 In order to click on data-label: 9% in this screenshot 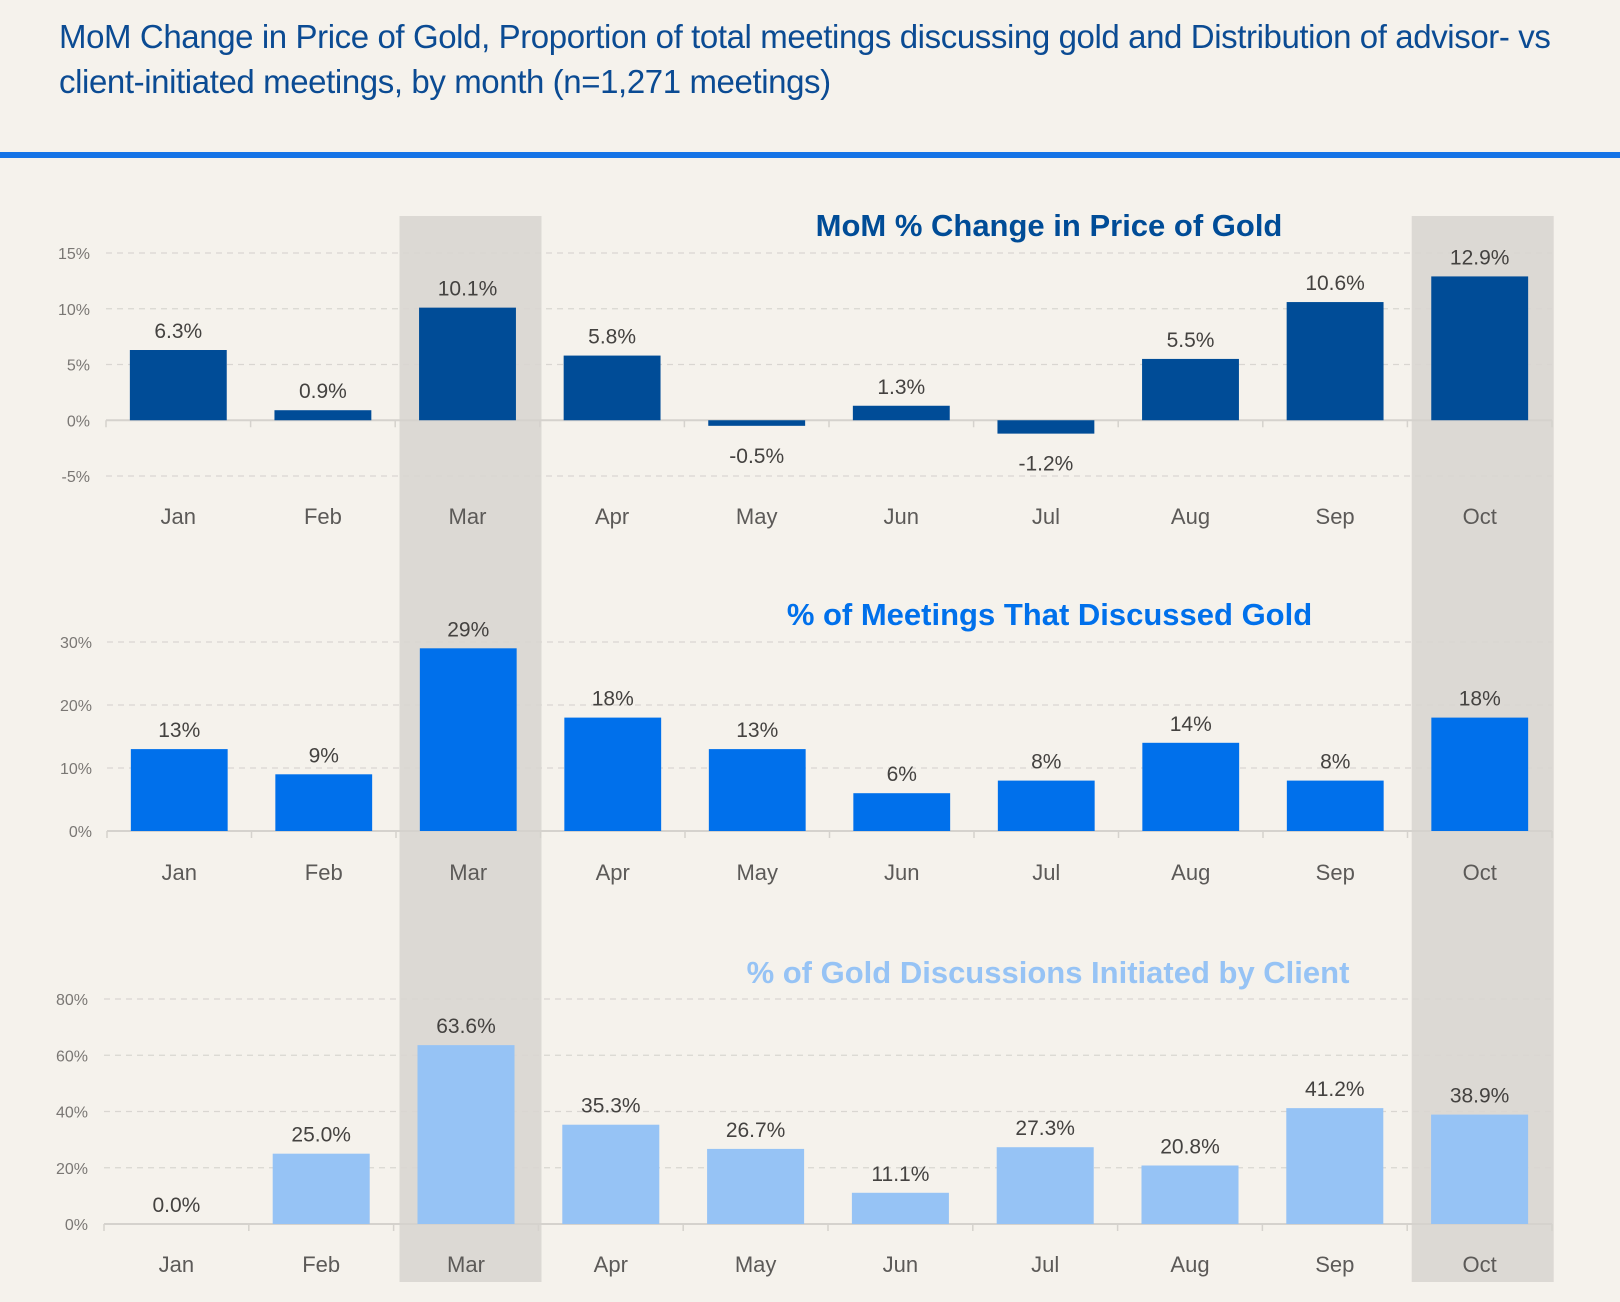, I will do `click(324, 755)`.